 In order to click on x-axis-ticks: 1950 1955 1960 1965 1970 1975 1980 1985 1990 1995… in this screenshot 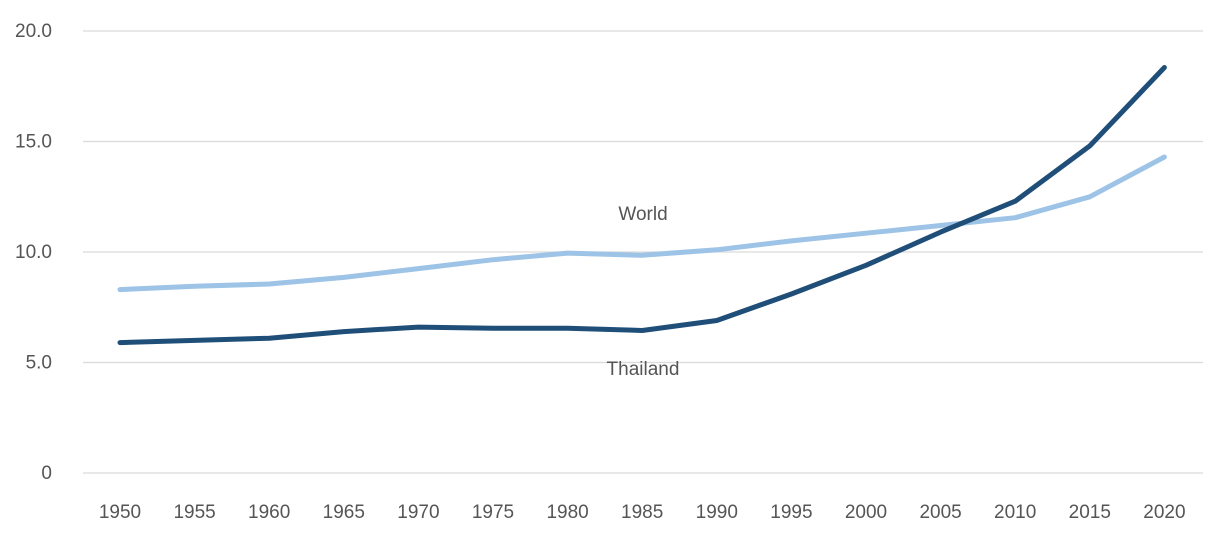, I will do `click(642, 512)`.